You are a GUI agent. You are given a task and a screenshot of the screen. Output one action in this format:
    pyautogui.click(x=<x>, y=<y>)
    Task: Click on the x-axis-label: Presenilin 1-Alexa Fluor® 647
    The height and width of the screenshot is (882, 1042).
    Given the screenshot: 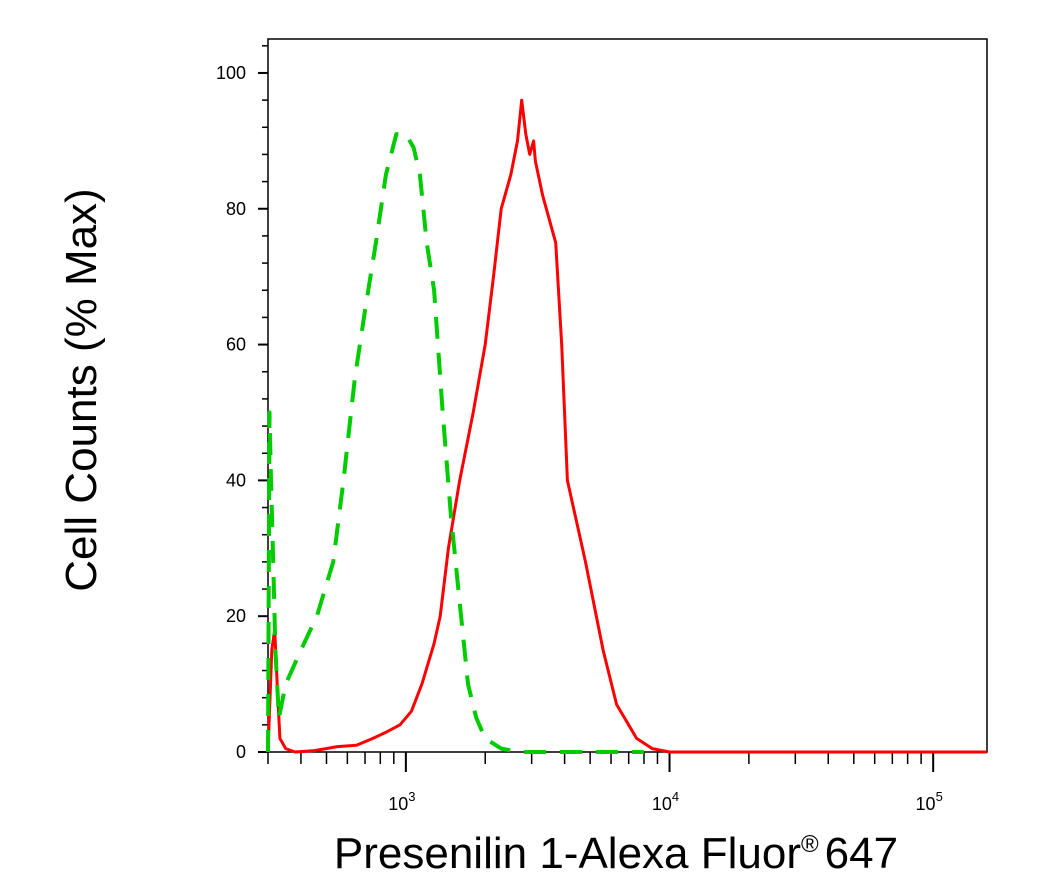 What is the action you would take?
    pyautogui.click(x=616, y=854)
    